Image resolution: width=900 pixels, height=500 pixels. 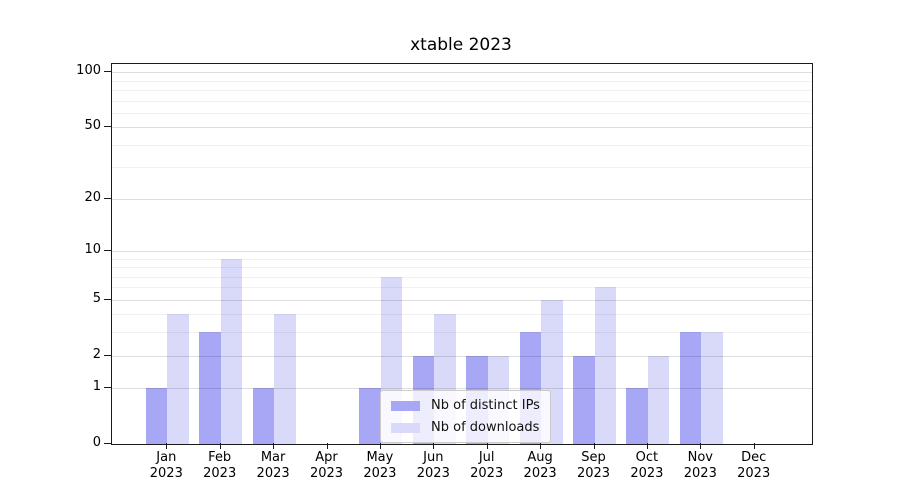 What do you see at coordinates (156, 416) in the screenshot?
I see `bar-jan-ips` at bounding box center [156, 416].